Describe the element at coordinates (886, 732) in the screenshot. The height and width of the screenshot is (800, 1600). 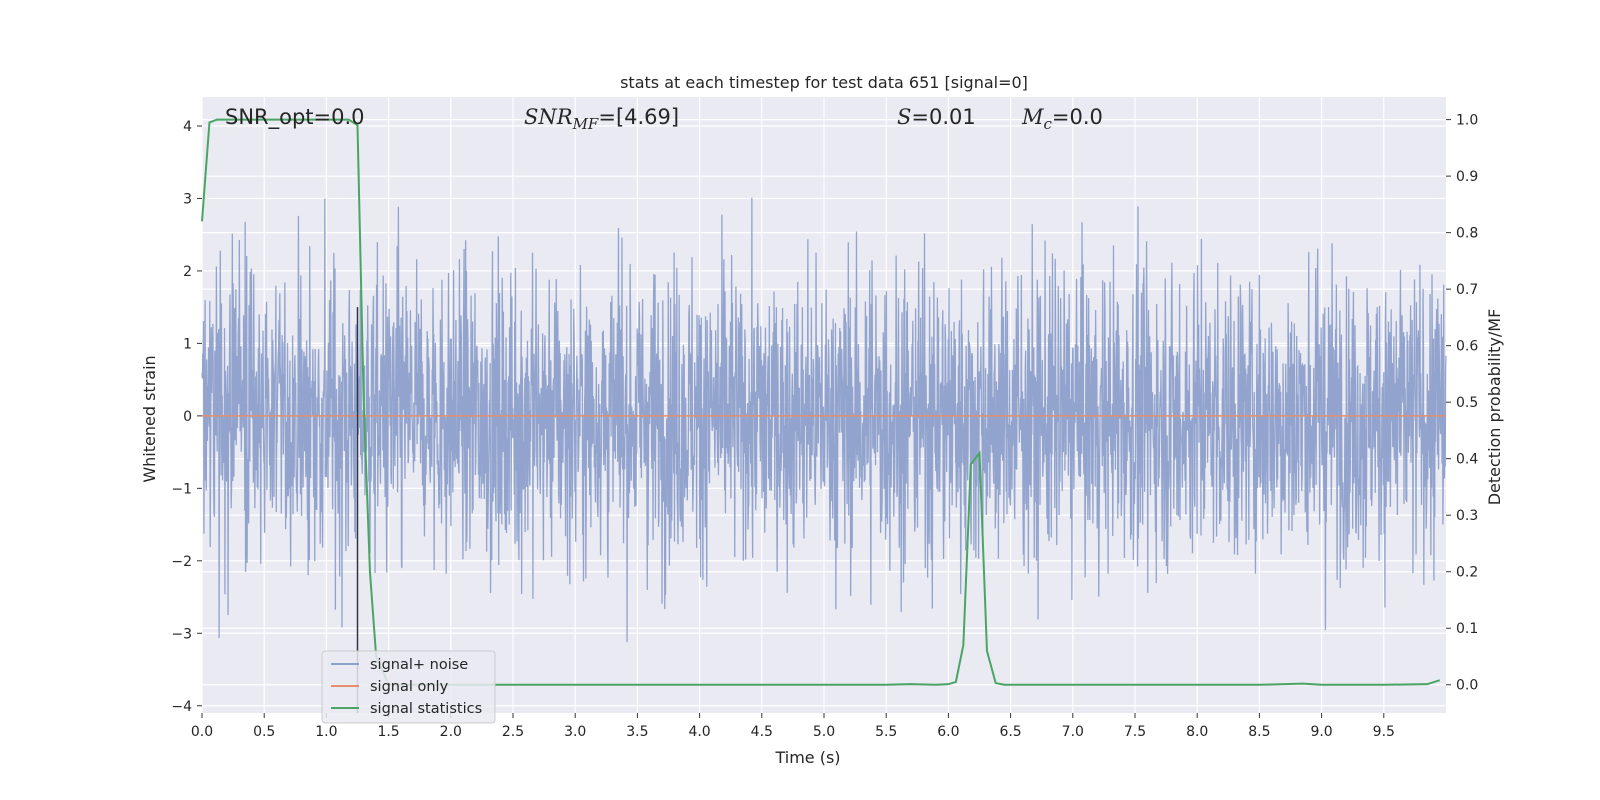
I see `x-tick-label: 5.5` at that location.